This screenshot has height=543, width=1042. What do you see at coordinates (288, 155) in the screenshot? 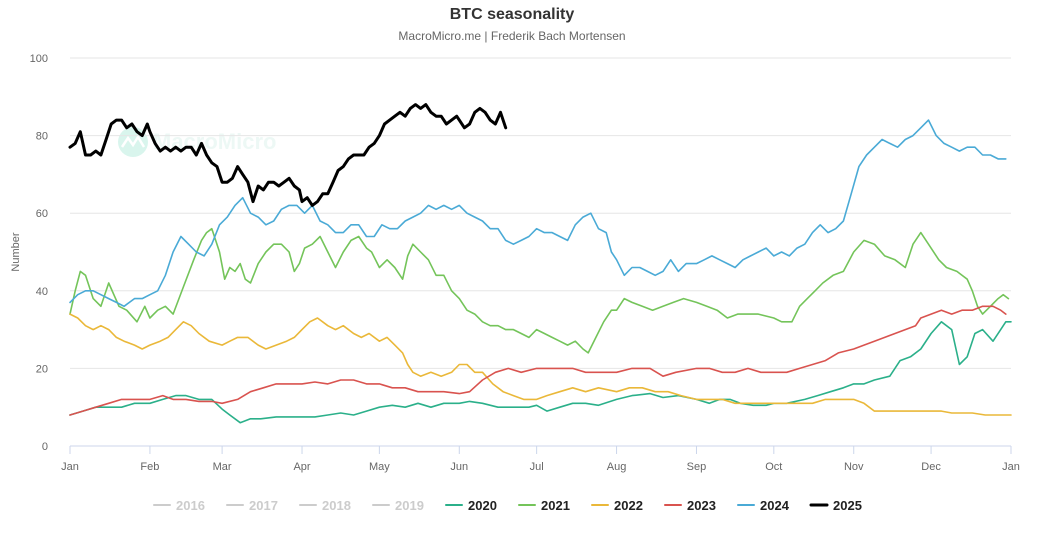
I see `series-line-2025` at bounding box center [288, 155].